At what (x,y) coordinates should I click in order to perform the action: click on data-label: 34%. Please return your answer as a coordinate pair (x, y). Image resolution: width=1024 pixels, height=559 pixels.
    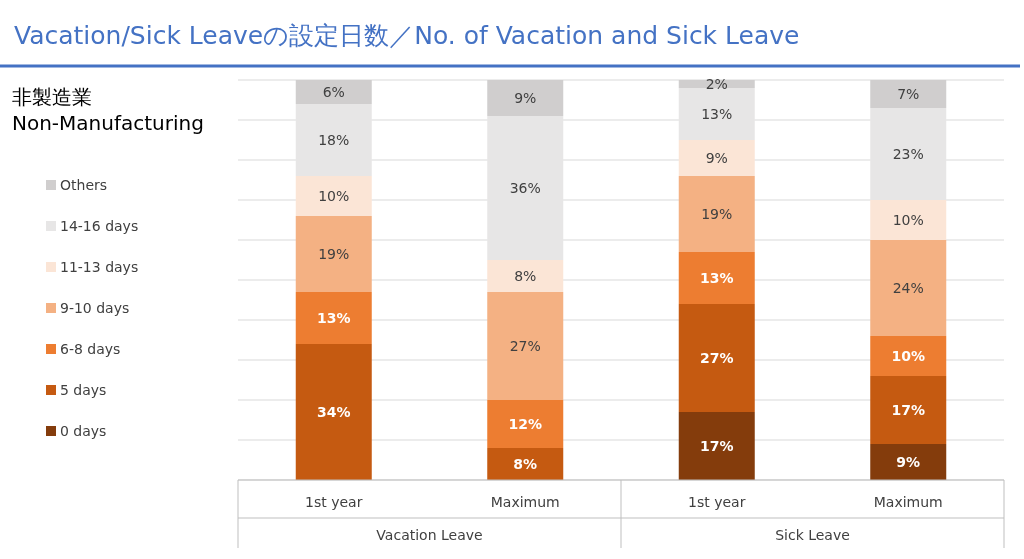
    Looking at the image, I should click on (333, 412).